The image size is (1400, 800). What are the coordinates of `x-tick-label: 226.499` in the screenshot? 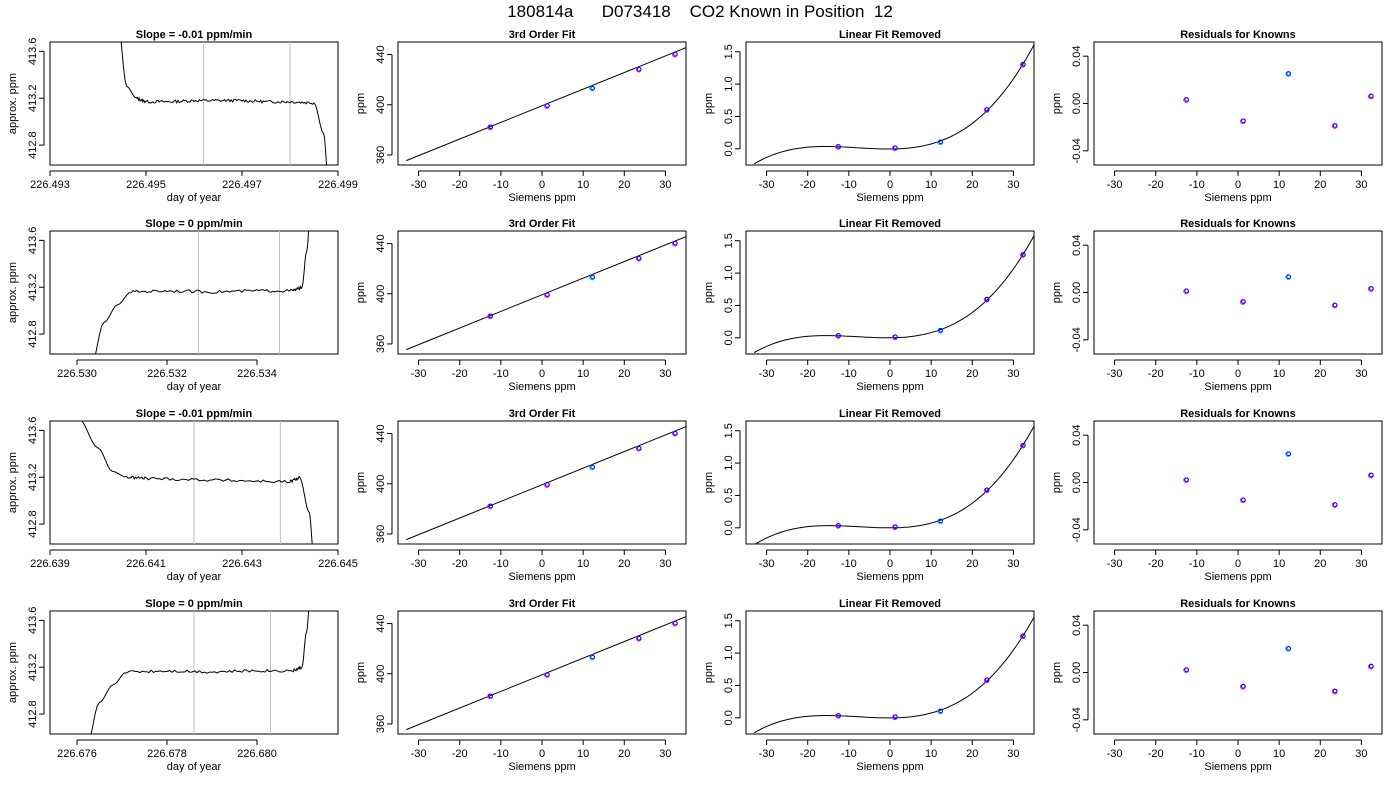 It's located at (338, 185).